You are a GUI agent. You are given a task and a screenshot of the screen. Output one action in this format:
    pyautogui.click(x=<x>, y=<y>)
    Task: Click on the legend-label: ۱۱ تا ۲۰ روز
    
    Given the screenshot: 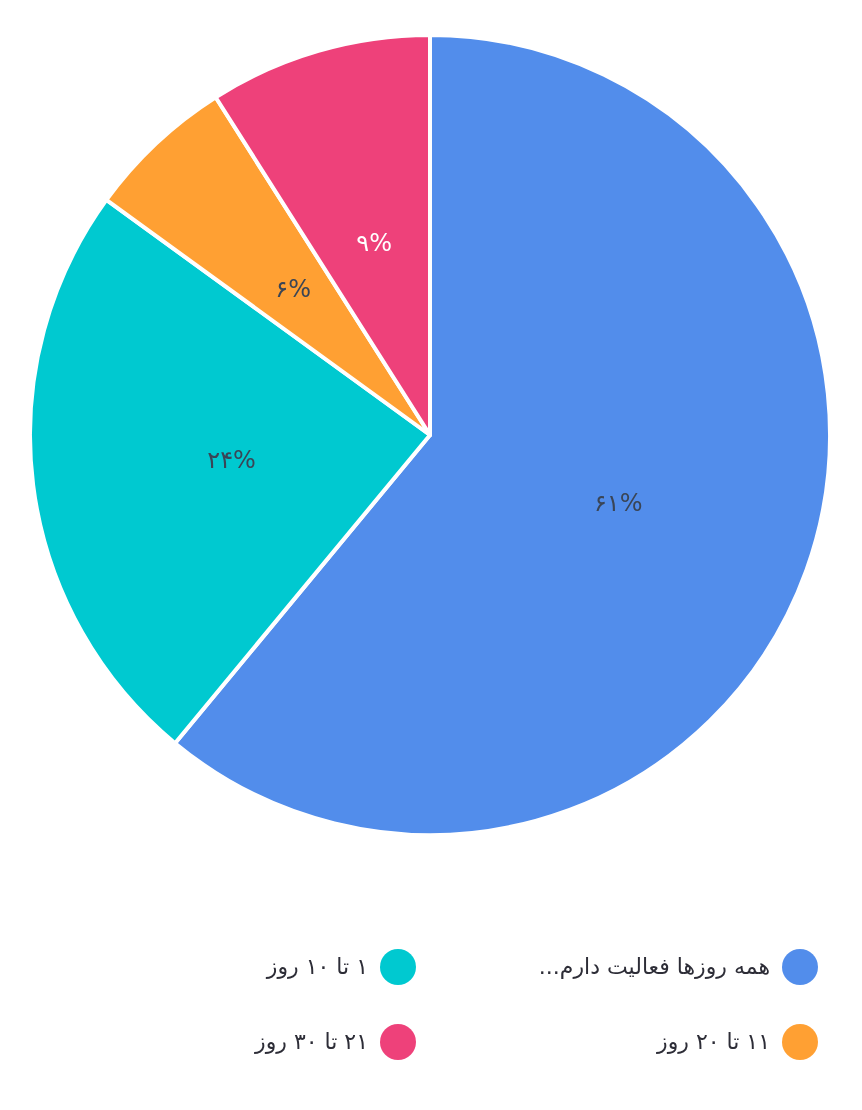 What is the action you would take?
    pyautogui.click(x=713, y=1041)
    